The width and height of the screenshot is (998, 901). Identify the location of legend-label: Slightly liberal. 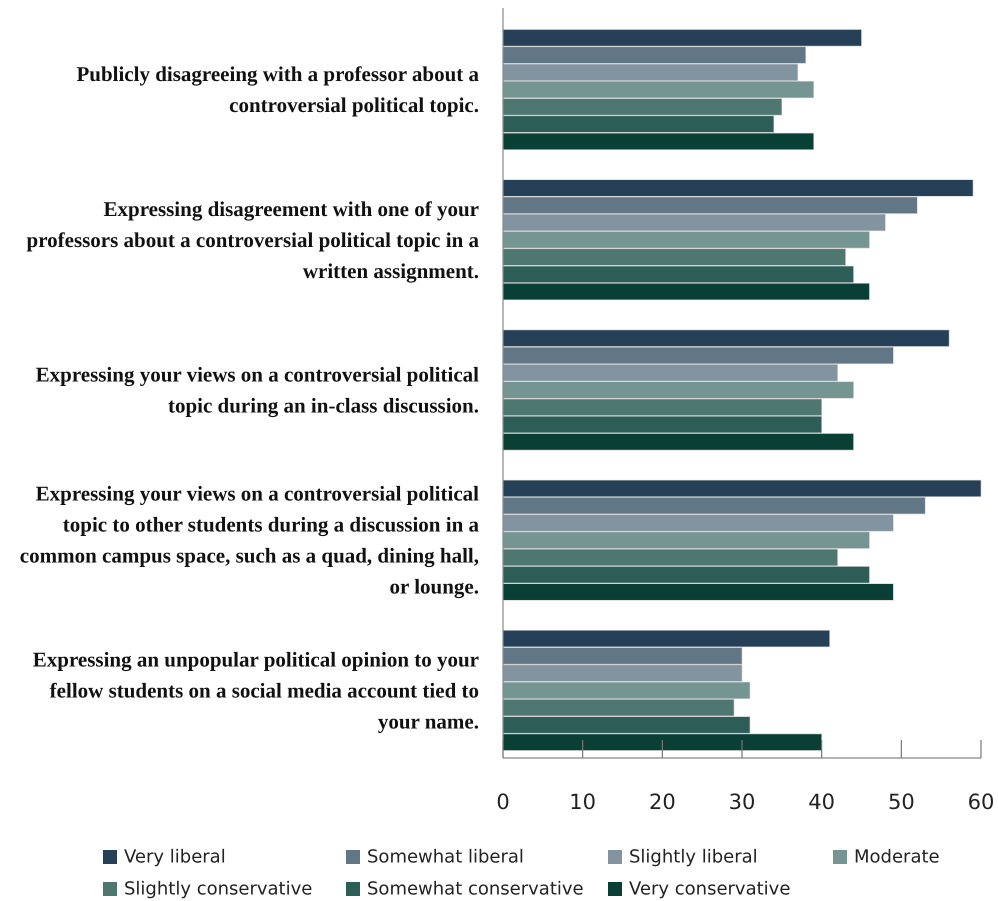
(693, 857).